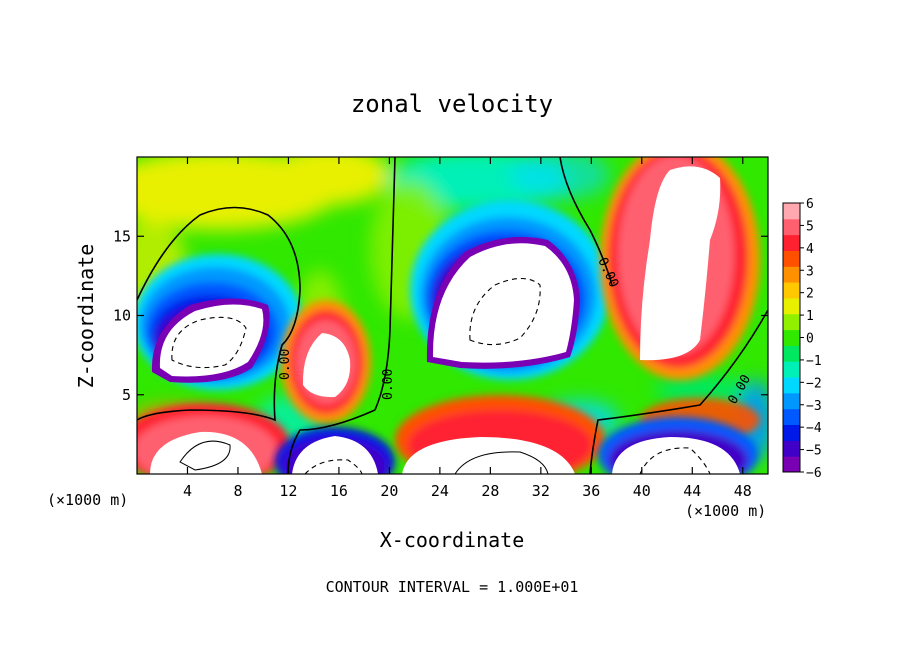 The width and height of the screenshot is (904, 654). What do you see at coordinates (810, 204) in the screenshot?
I see `colorbar-tick-label: 6` at bounding box center [810, 204].